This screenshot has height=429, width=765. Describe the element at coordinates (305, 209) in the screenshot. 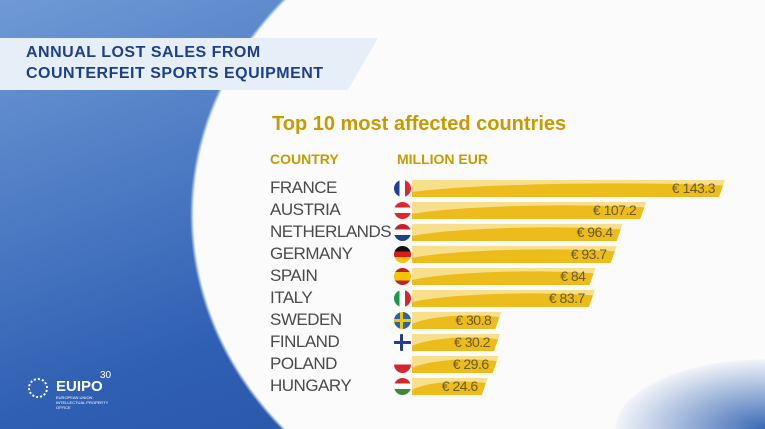

I see `country-label: AUSTRIA` at that location.